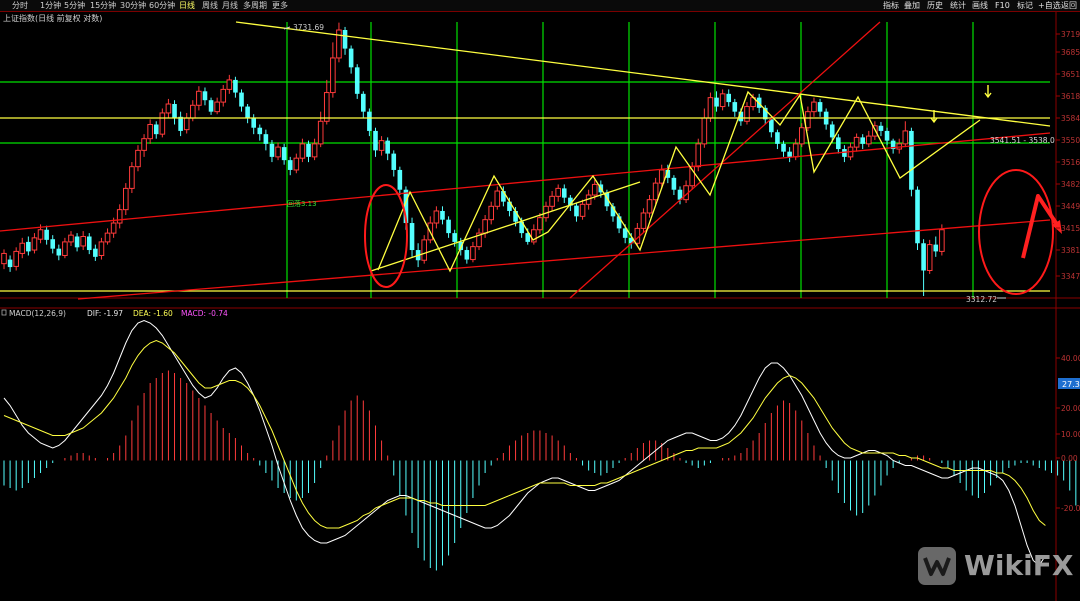 This screenshot has height=601, width=1080. What do you see at coordinates (255, 5) in the screenshot?
I see `period-tab-9: 多周期` at bounding box center [255, 5].